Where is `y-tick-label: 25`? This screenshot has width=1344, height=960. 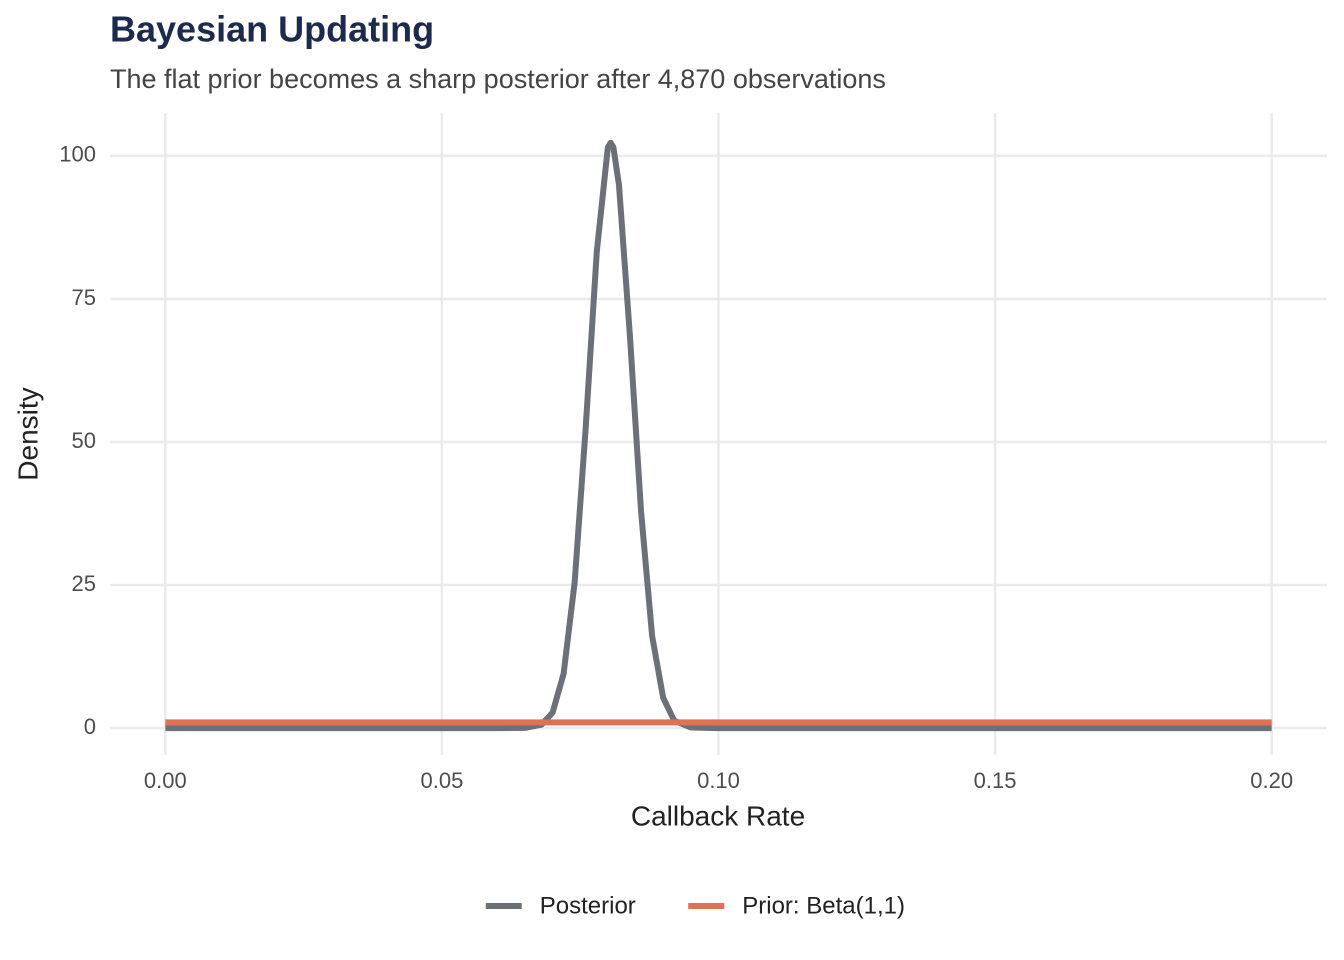
y-tick-label: 25 is located at coordinates (84, 583).